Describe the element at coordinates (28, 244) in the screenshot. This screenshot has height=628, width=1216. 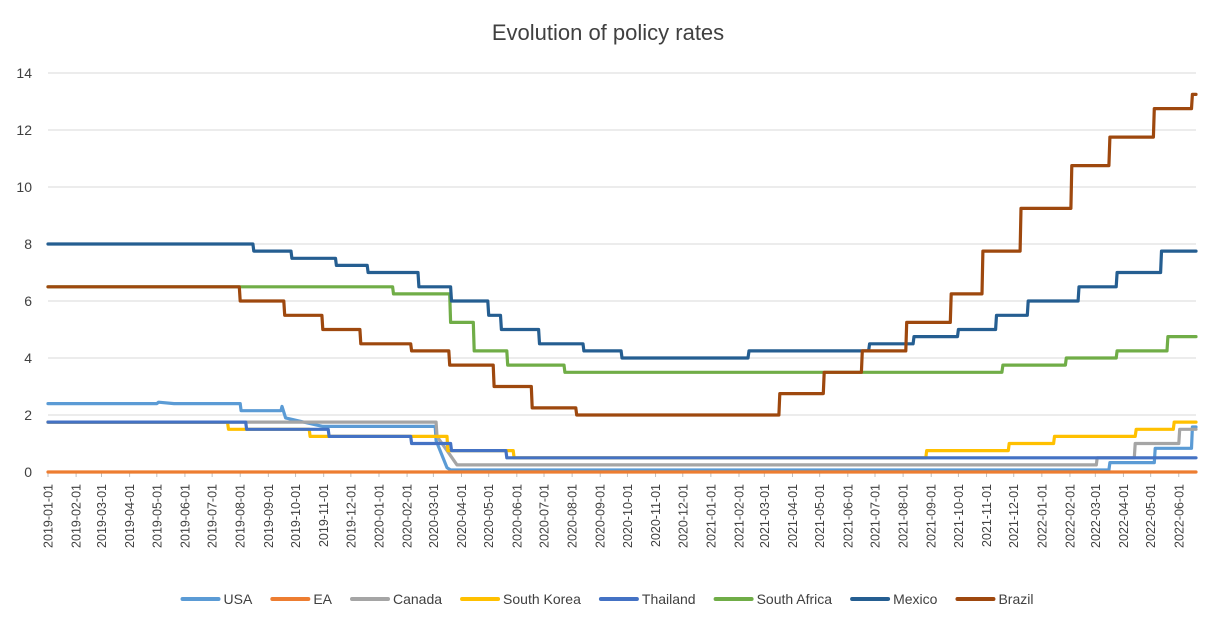
I see `y-tick-label: 8` at that location.